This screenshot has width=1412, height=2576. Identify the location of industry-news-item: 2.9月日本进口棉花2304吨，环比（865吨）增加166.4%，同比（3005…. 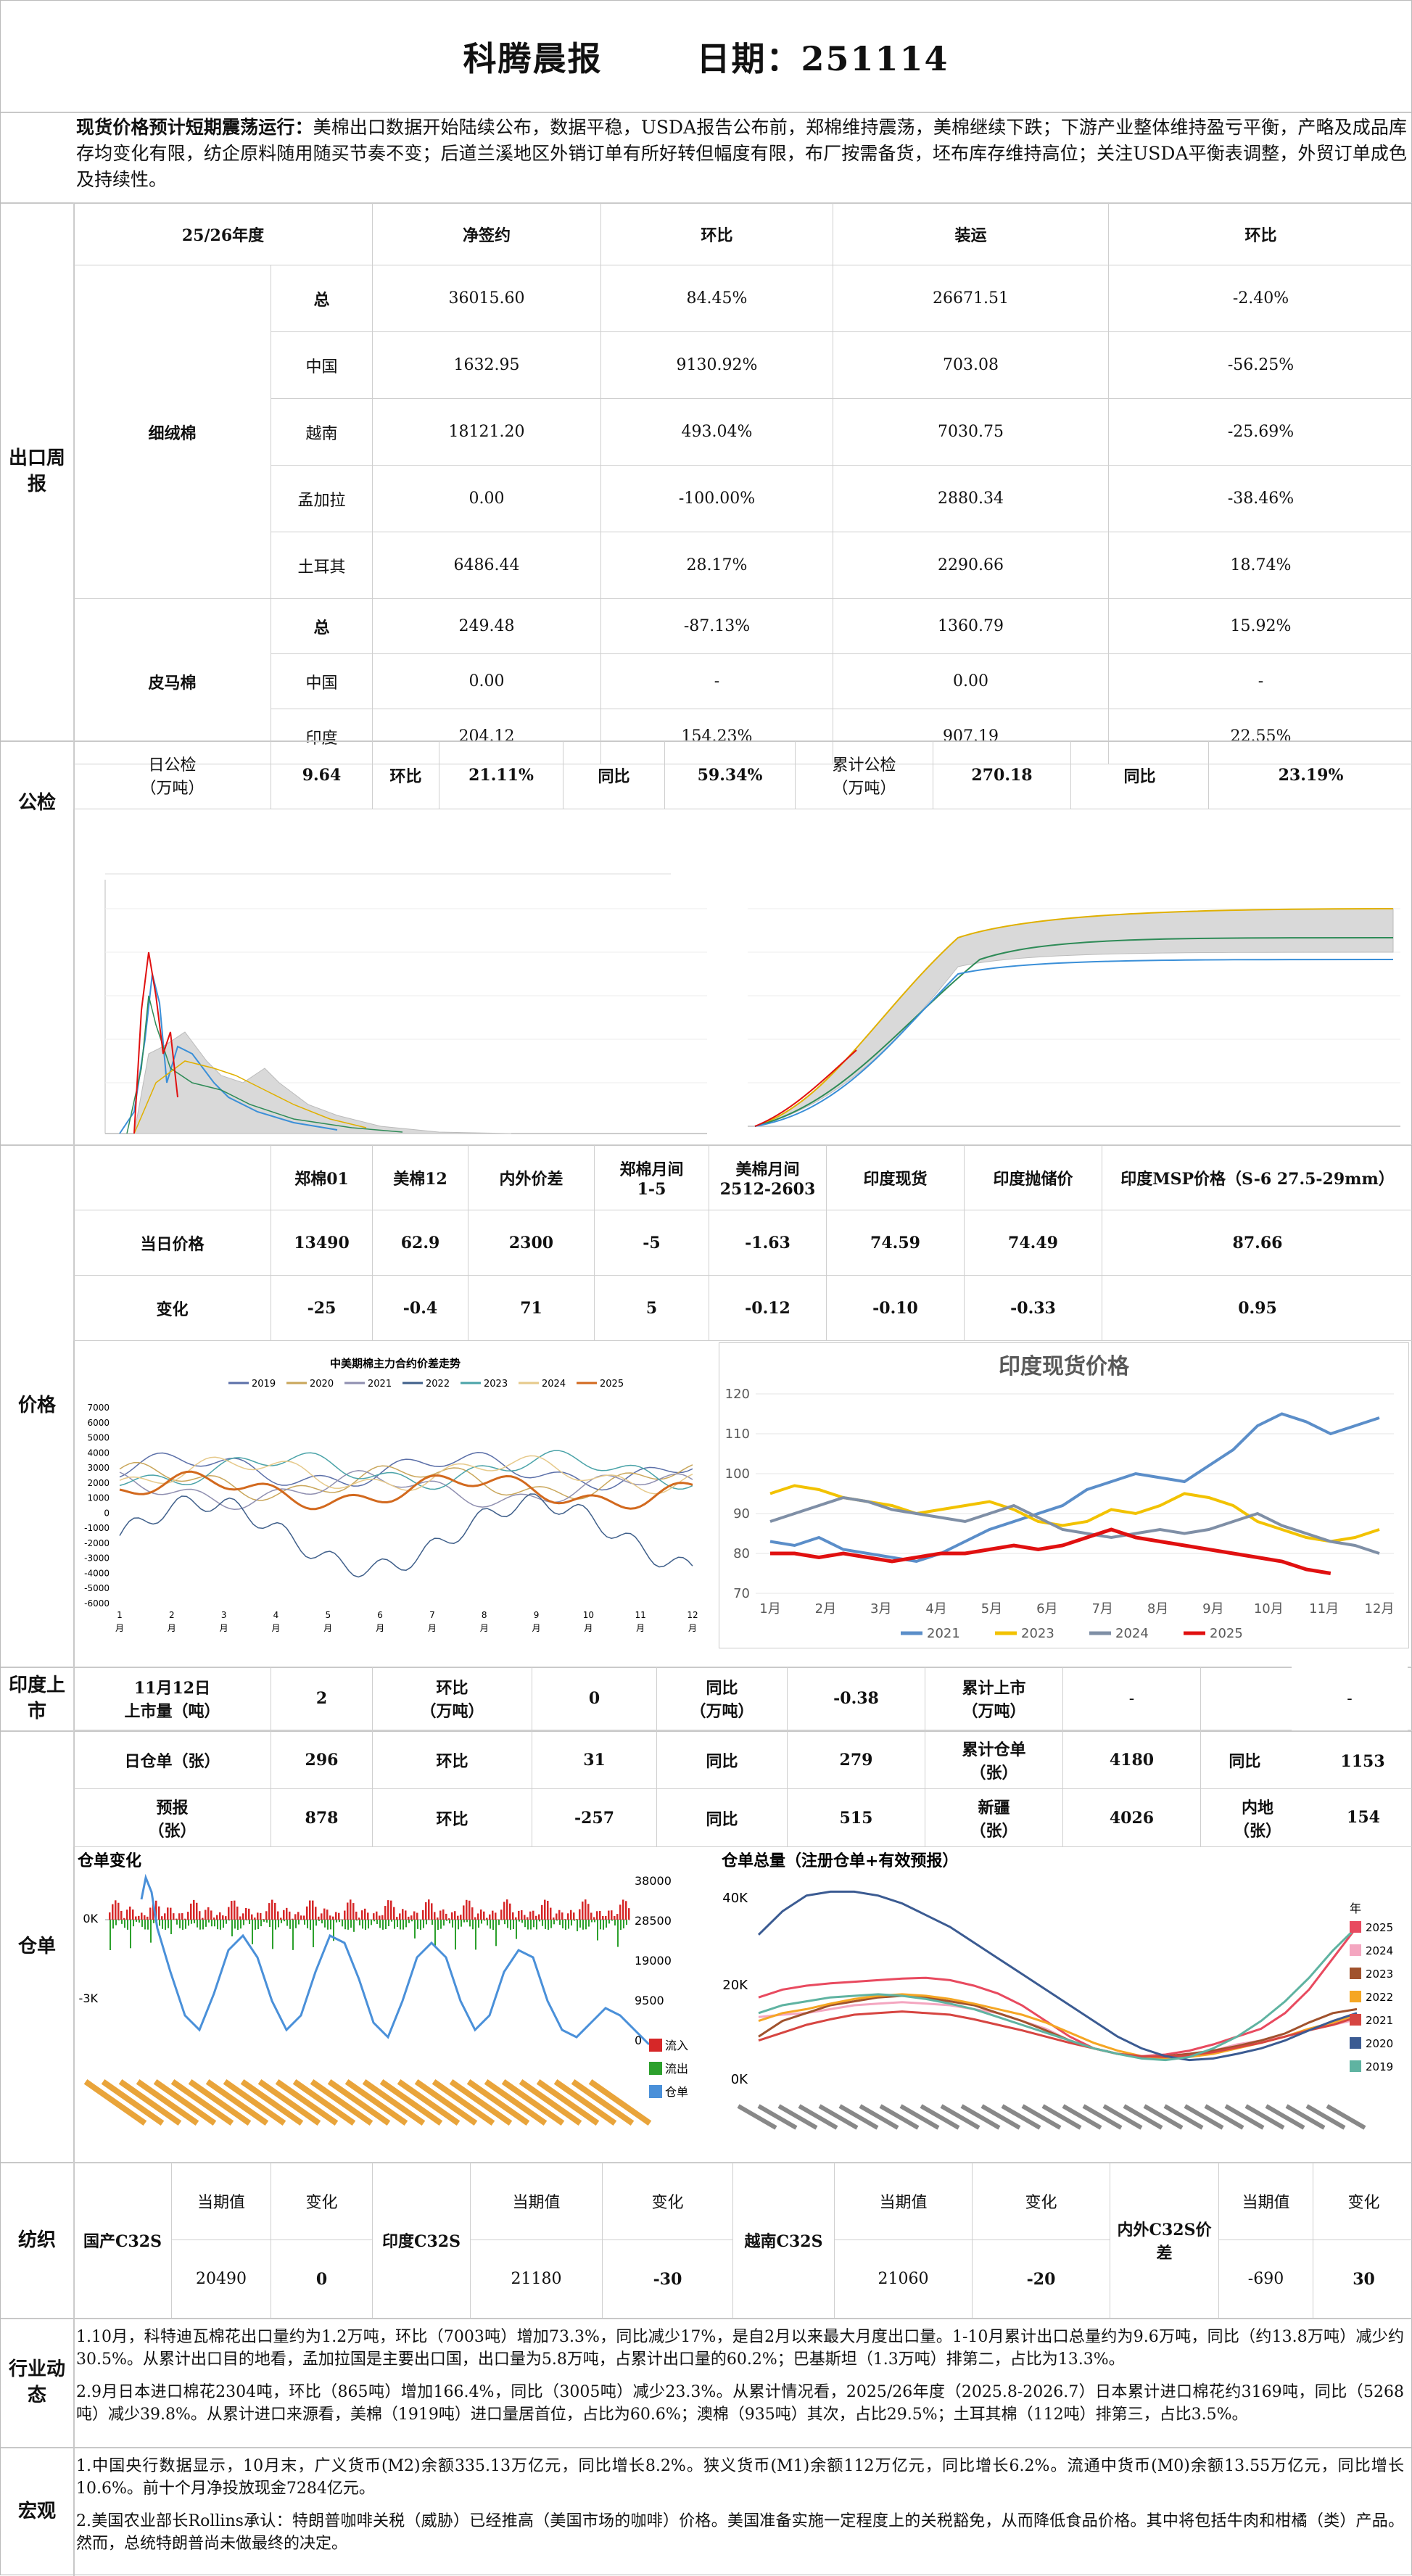
(740, 2403).